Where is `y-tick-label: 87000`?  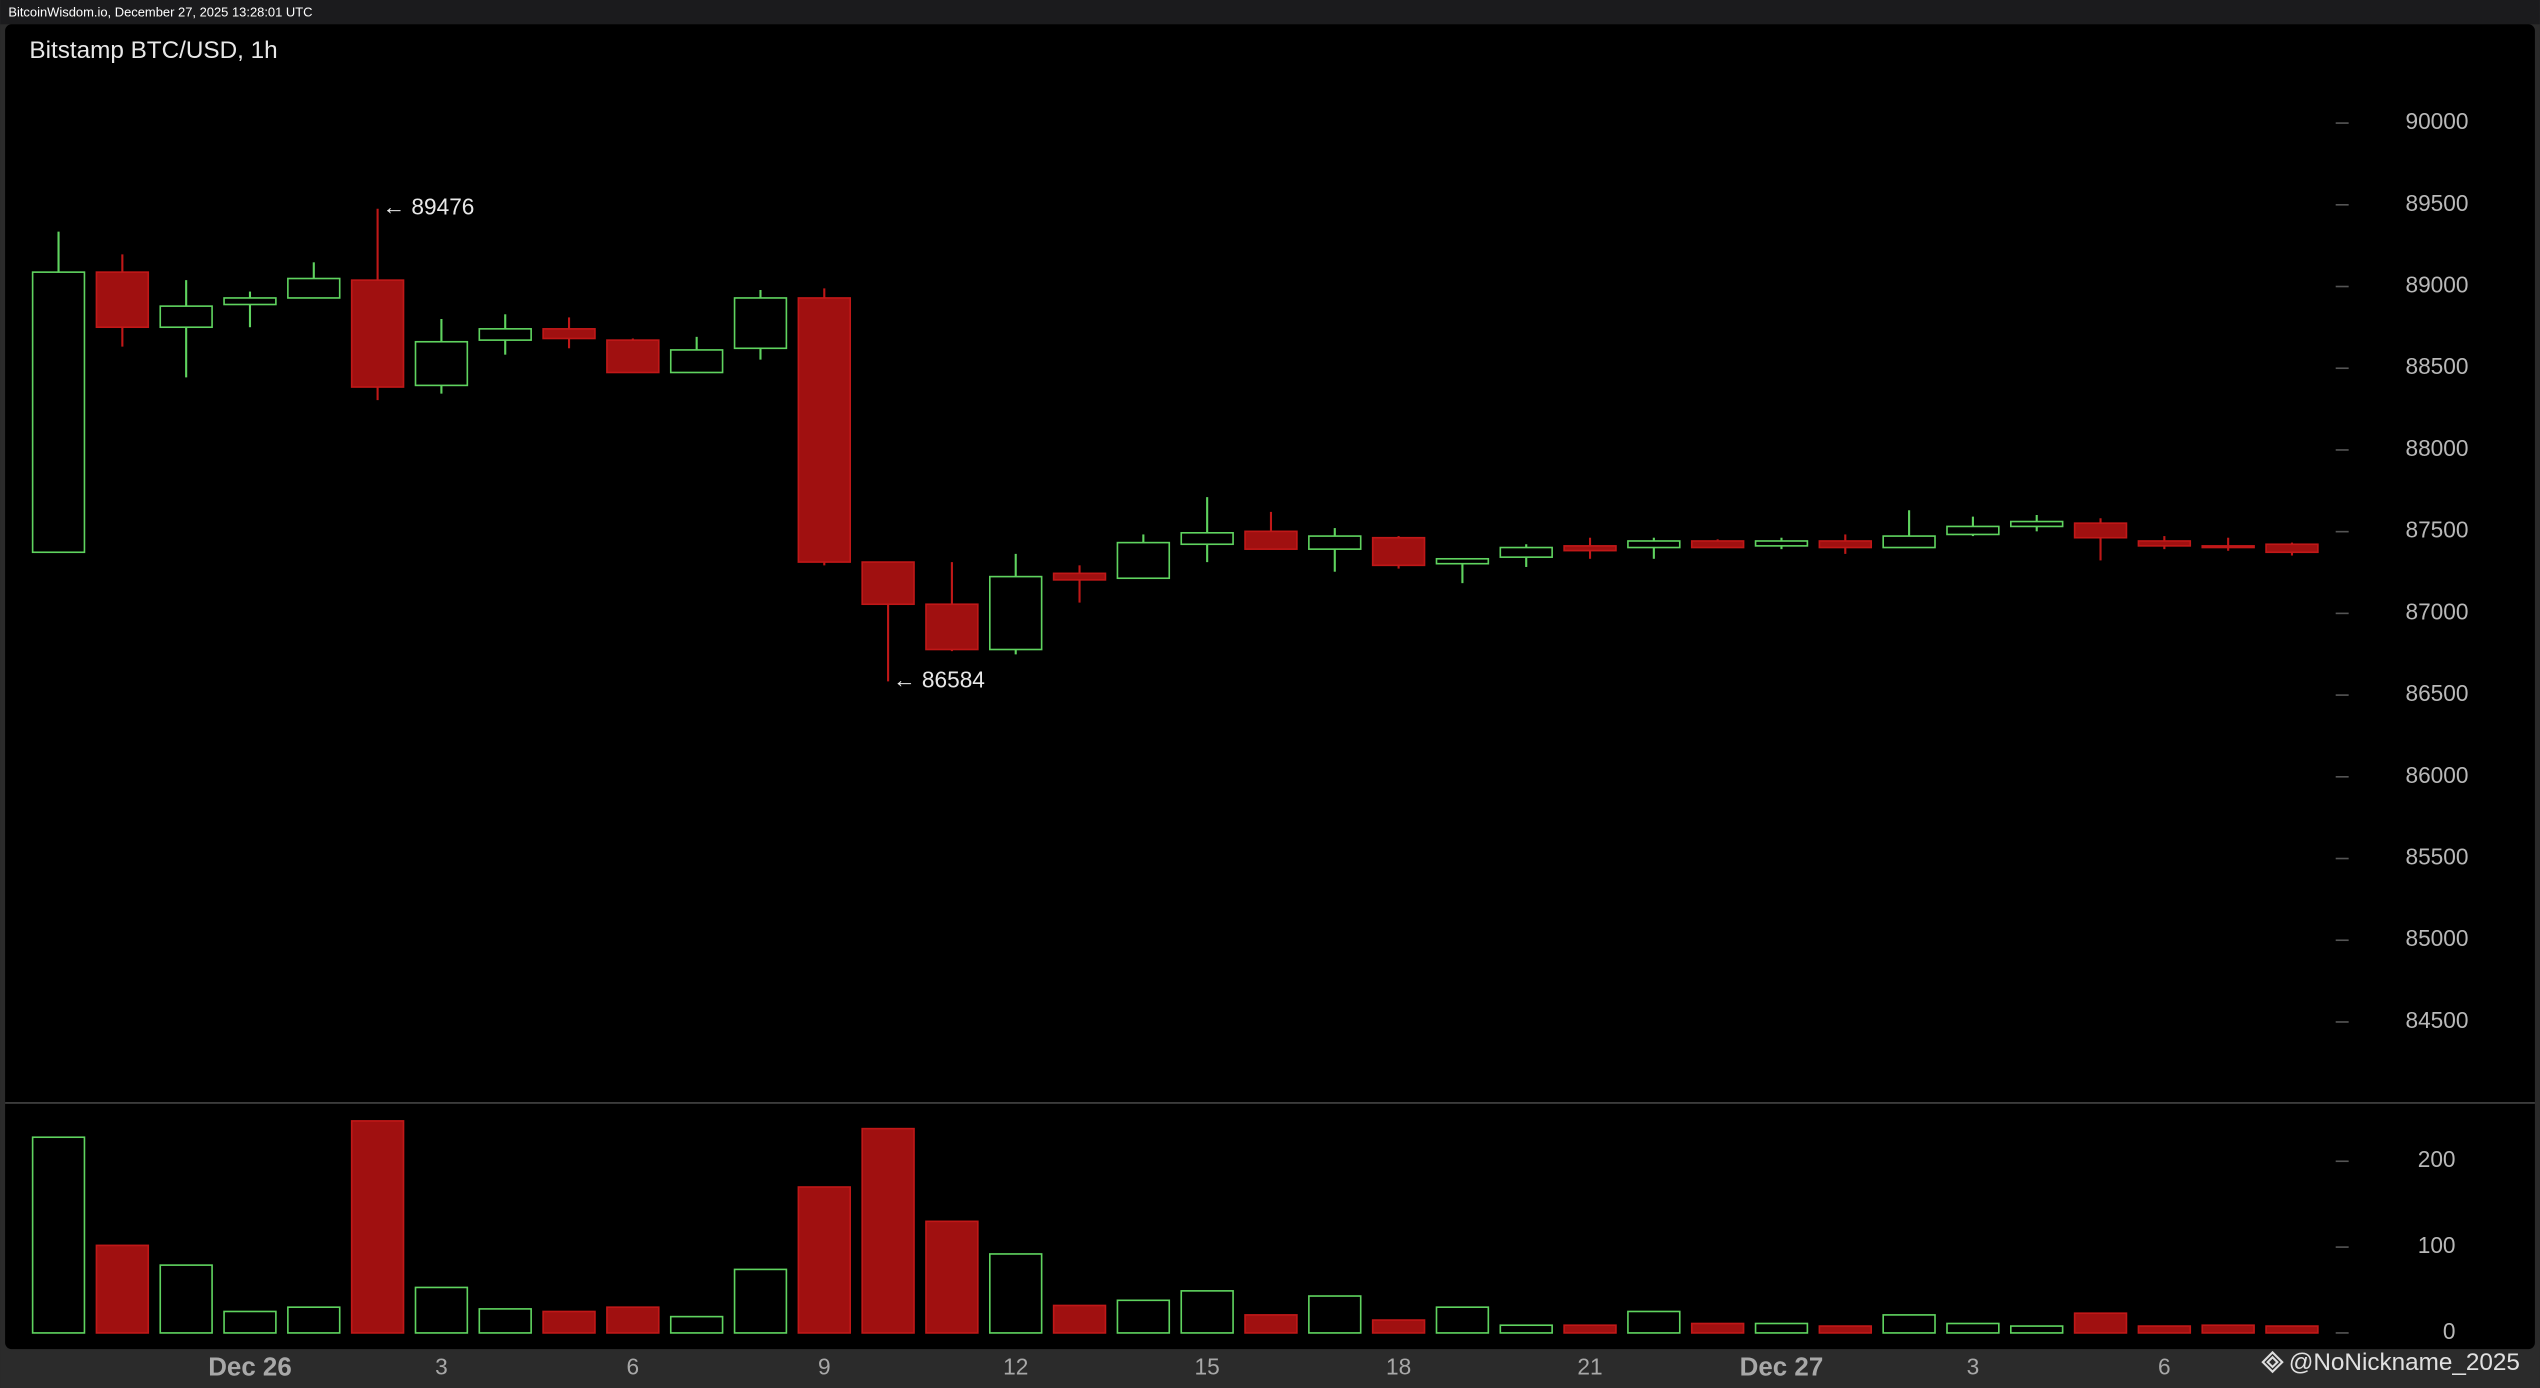
y-tick-label: 87000 is located at coordinates (2436, 611).